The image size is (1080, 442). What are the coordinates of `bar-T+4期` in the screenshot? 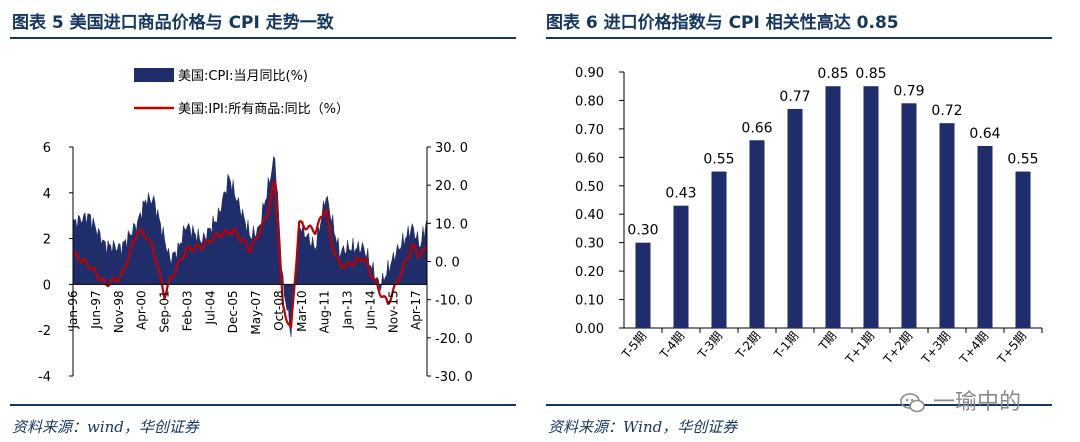 It's located at (985, 236).